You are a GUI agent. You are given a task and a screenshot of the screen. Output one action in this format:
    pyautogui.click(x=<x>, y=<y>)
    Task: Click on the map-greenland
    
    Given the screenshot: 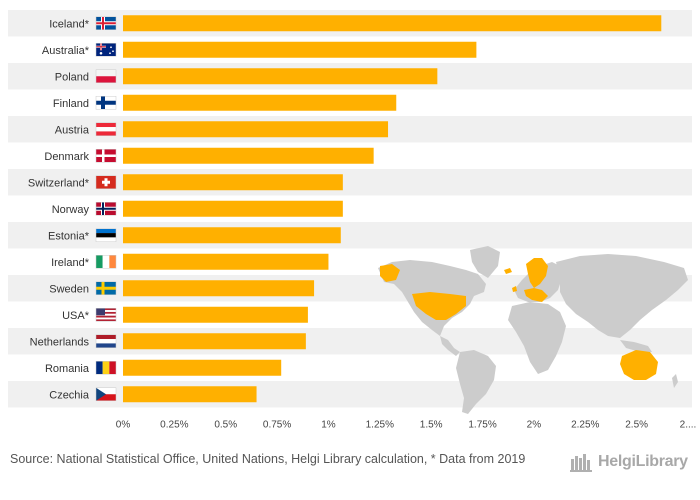 What is the action you would take?
    pyautogui.click(x=485, y=262)
    